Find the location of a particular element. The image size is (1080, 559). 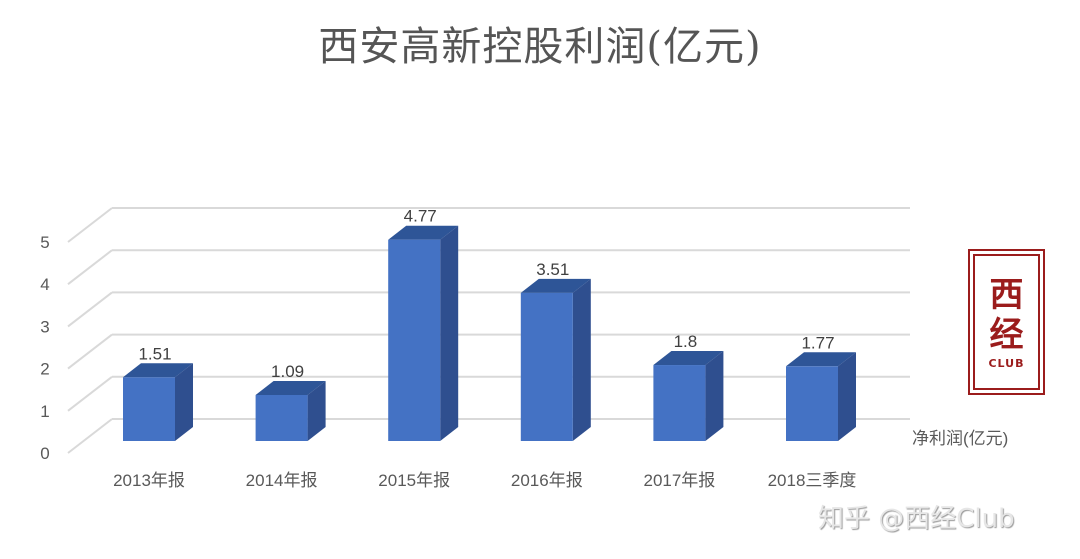

x-tick-label: 2013年报 is located at coordinates (149, 480).